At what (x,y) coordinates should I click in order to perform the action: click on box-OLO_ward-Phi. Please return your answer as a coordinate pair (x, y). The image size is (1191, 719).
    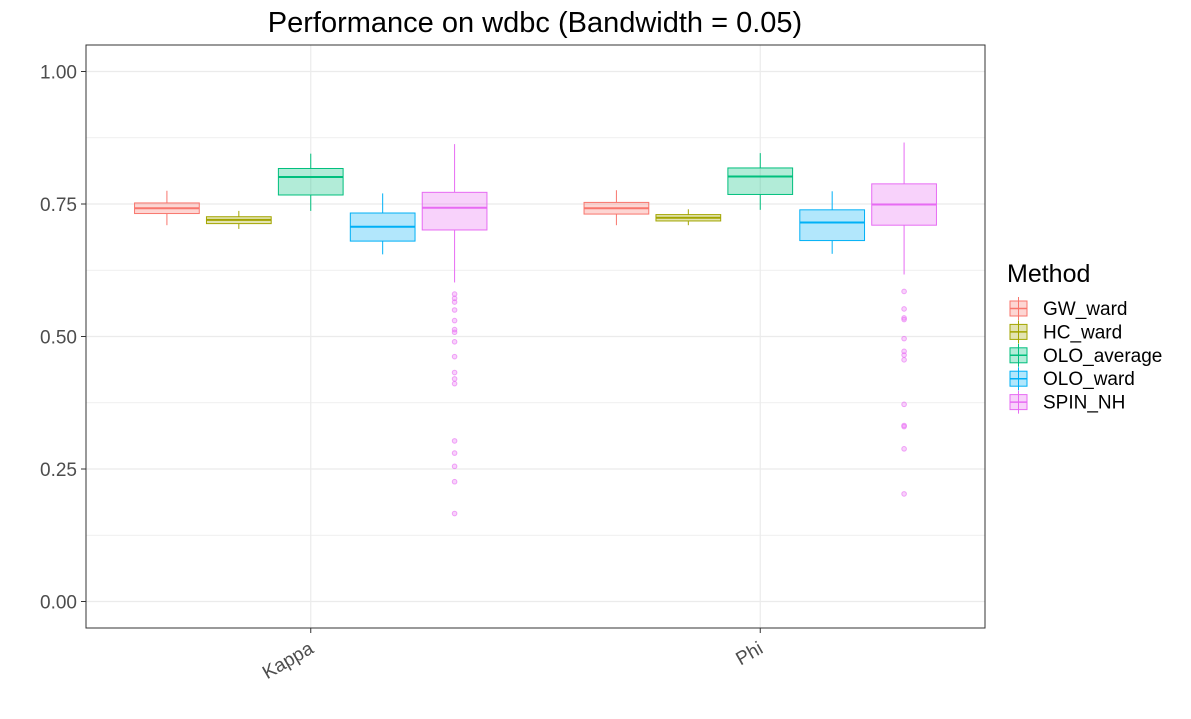
    Looking at the image, I should click on (832, 222).